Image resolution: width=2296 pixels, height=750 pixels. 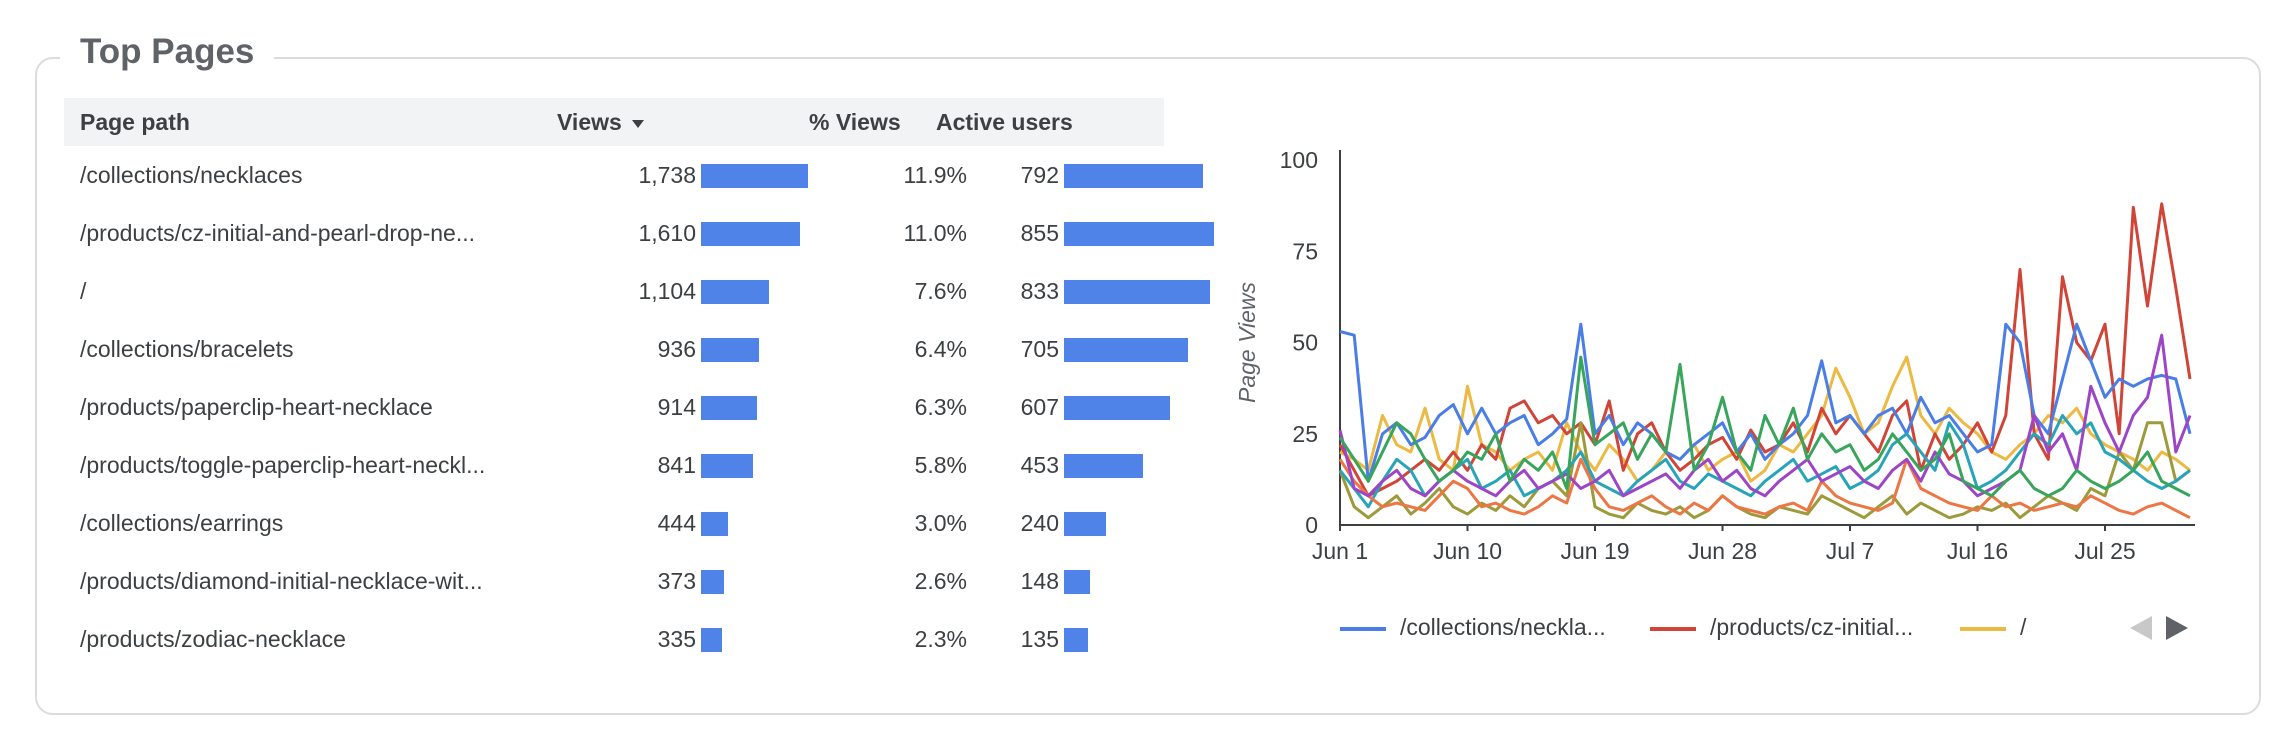 I want to click on x-tick-label: Jun 19, so click(x=1594, y=551).